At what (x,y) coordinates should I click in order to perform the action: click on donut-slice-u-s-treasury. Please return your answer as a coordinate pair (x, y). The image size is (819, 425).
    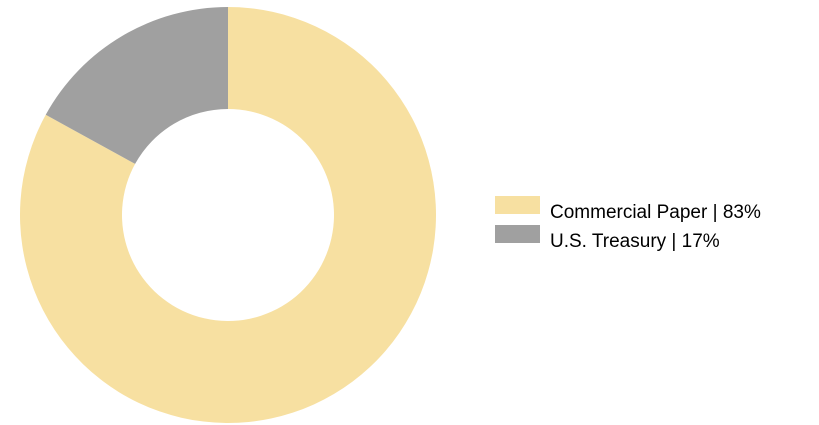
    Looking at the image, I should click on (136, 85).